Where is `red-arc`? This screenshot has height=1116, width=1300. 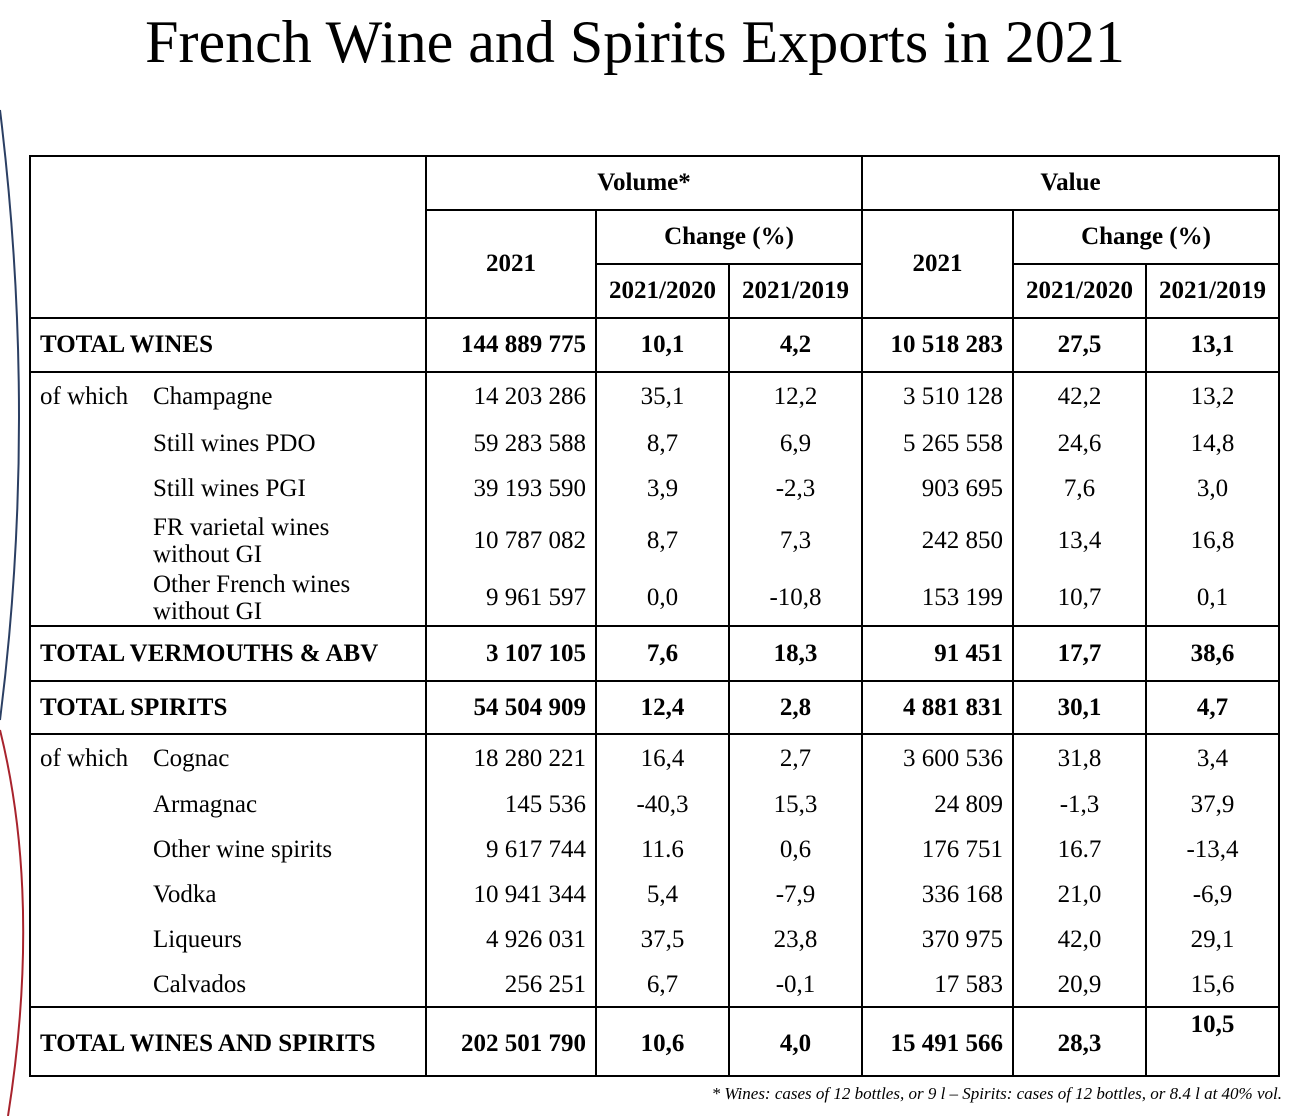 red-arc is located at coordinates (12, 922).